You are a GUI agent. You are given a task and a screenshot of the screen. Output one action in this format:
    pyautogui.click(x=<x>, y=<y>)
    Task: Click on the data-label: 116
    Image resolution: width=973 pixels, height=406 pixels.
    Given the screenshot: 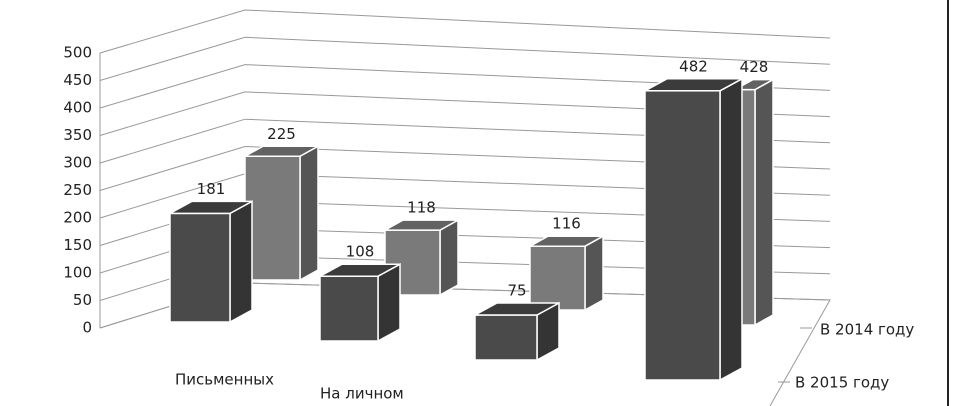 What is the action you would take?
    pyautogui.click(x=566, y=224)
    